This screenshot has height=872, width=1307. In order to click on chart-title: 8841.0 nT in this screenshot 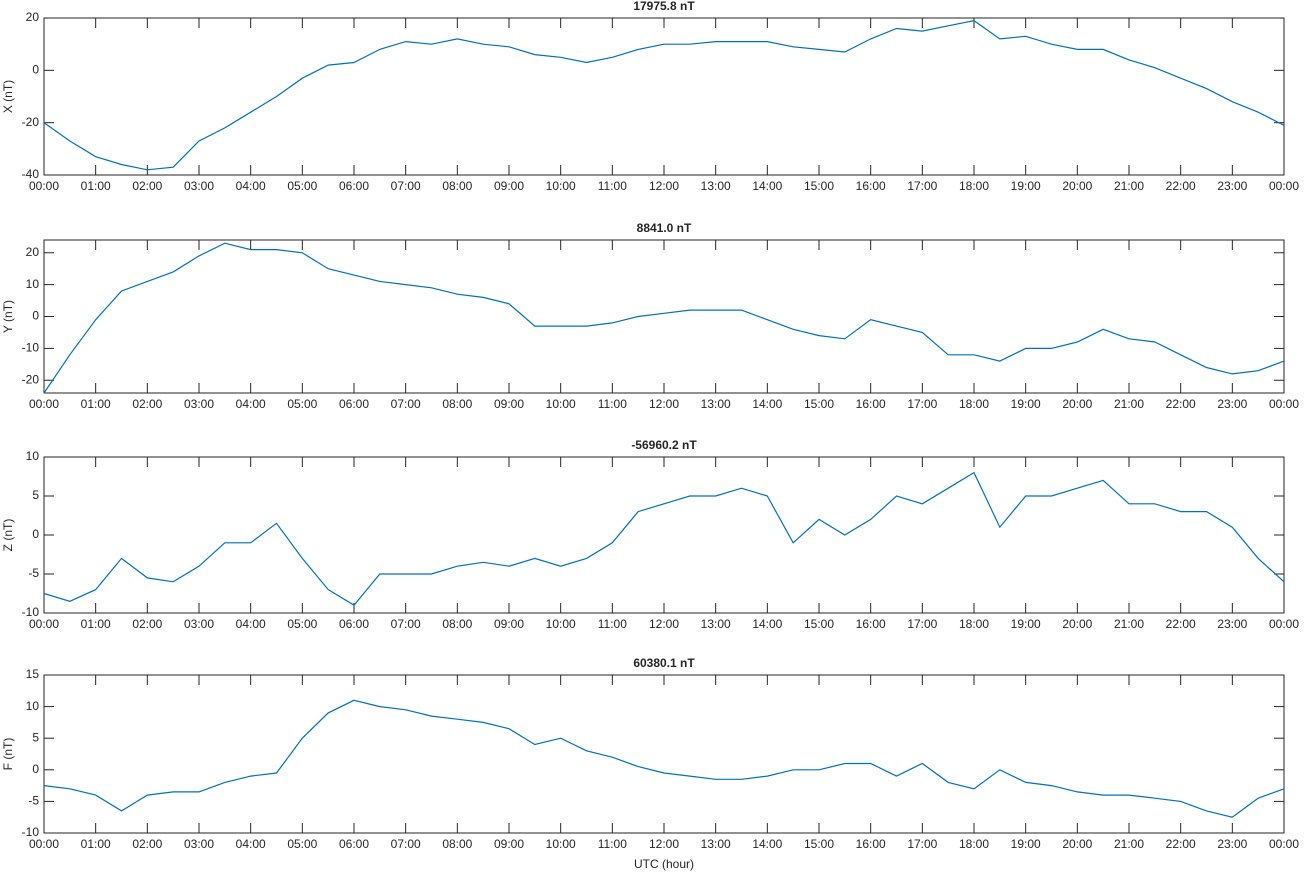, I will do `click(664, 228)`.